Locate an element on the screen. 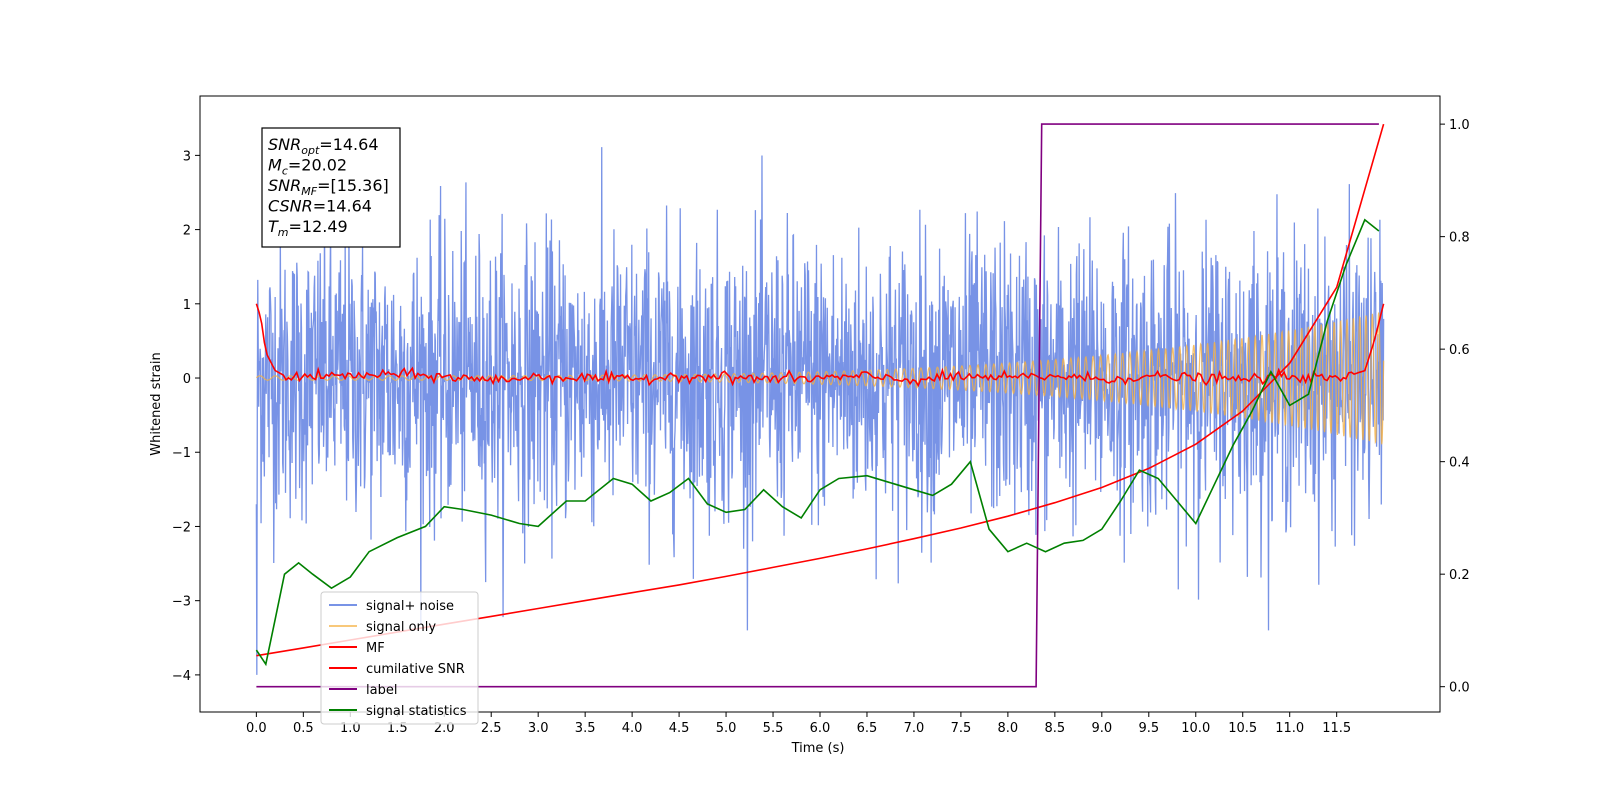  y-tick-label: 0 is located at coordinates (187, 379).